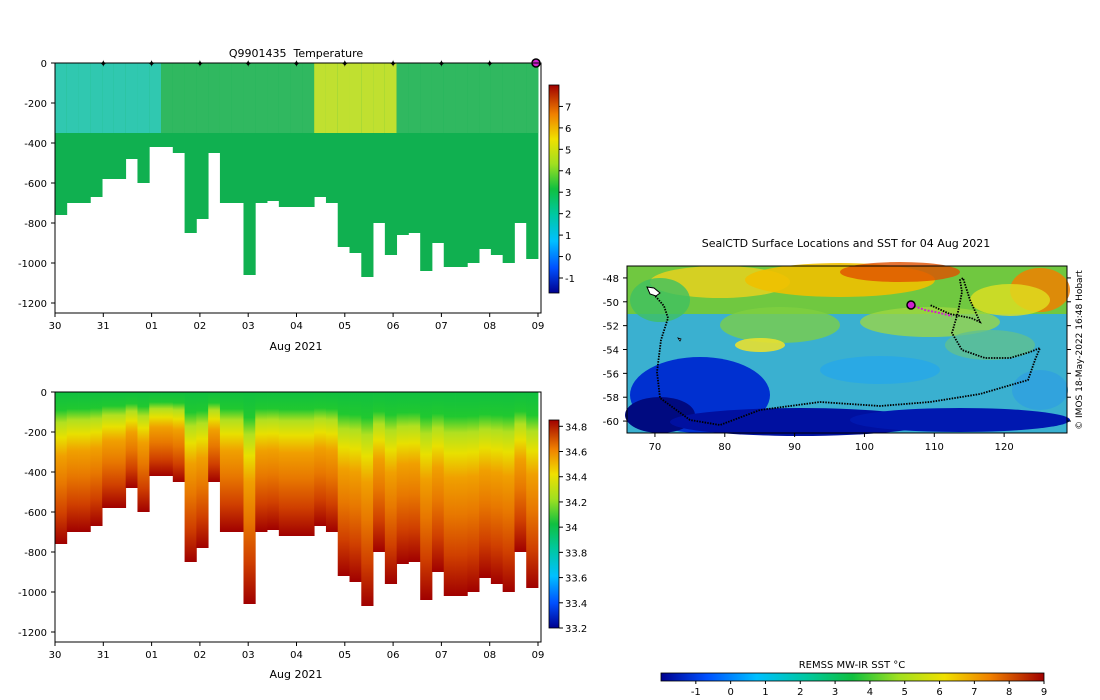 Image resolution: width=1100 pixels, height=700 pixels. I want to click on lat-tick-label: -58, so click(611, 398).